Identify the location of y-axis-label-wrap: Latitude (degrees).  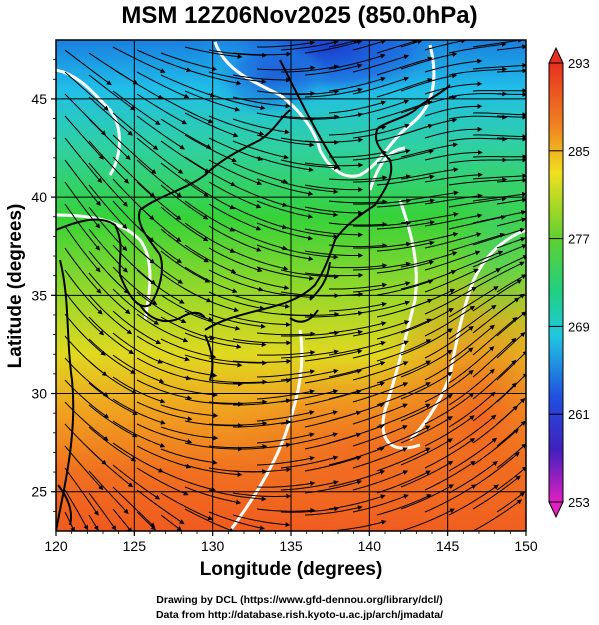
(14, 286).